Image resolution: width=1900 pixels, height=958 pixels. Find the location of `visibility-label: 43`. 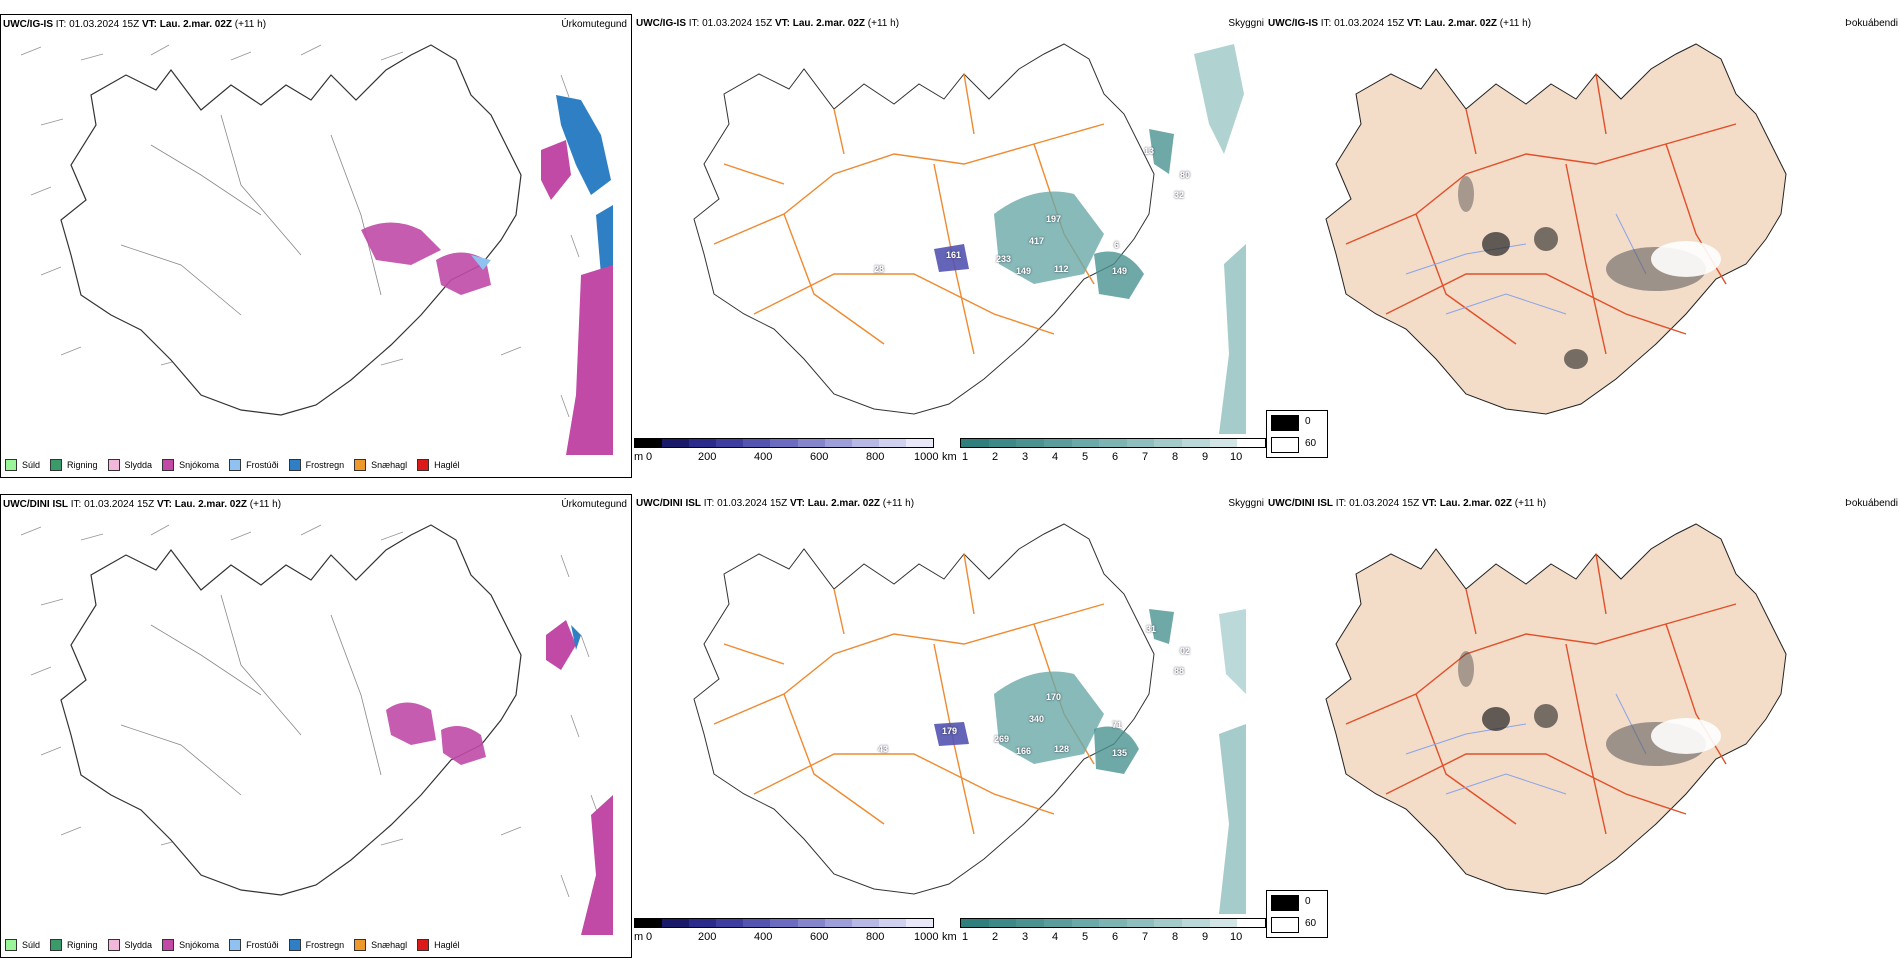

visibility-label: 43 is located at coordinates (883, 749).